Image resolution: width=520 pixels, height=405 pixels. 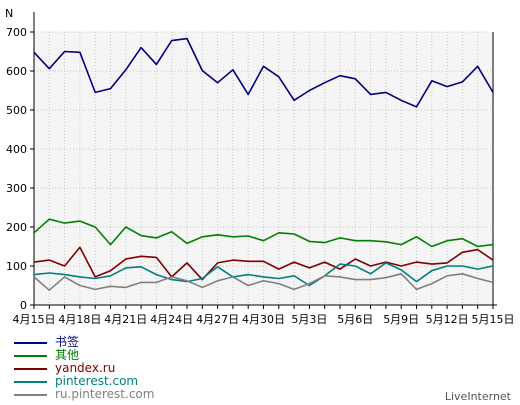 I want to click on legend-item: ru.pinterest.com, so click(x=84, y=394).